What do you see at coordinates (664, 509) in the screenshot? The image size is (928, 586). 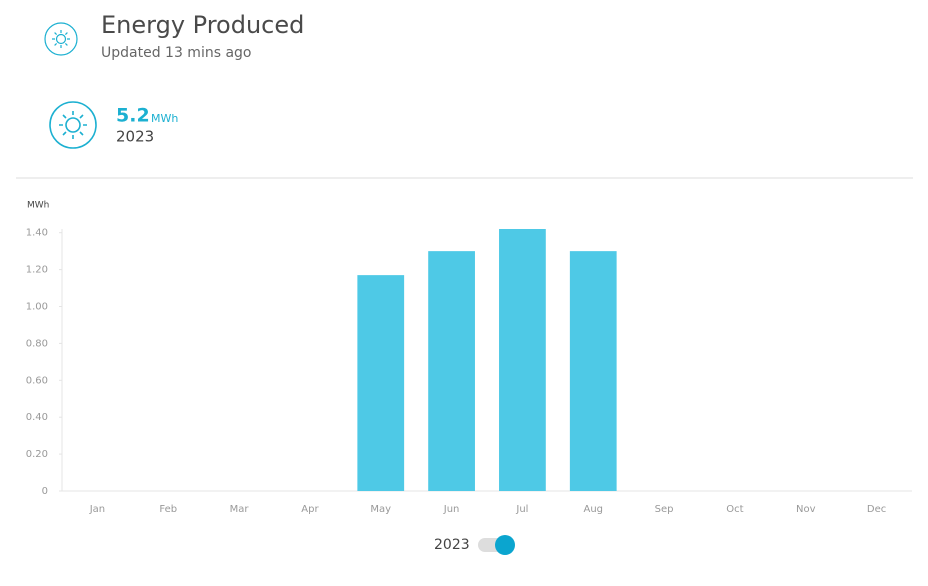 I see `x-tick-label: Sep` at bounding box center [664, 509].